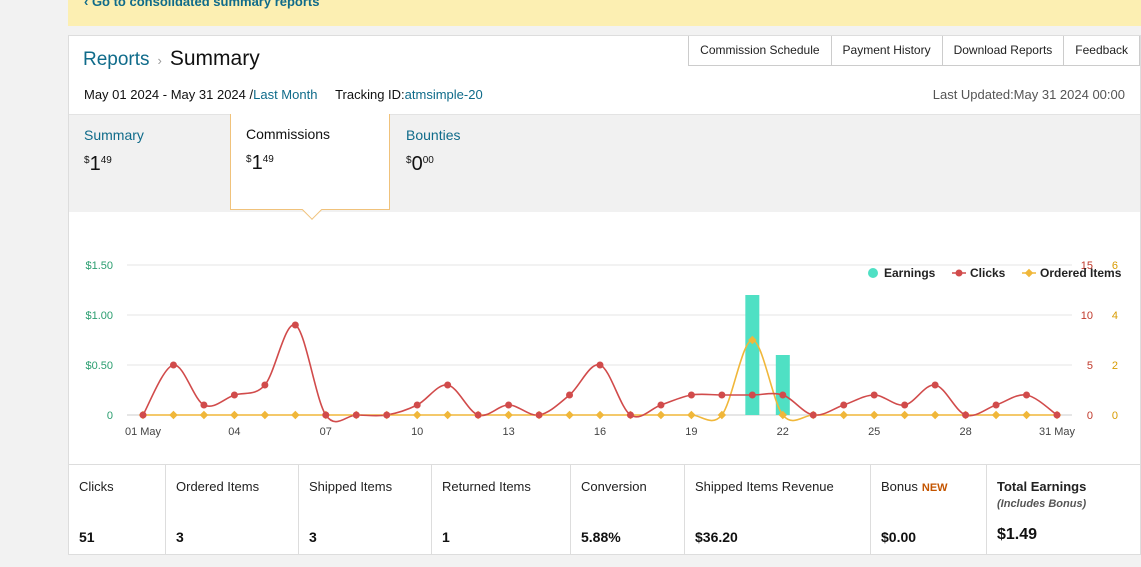  Describe the element at coordinates (914, 486) in the screenshot. I see `stat-bonus-label: Bonus NEW` at that location.